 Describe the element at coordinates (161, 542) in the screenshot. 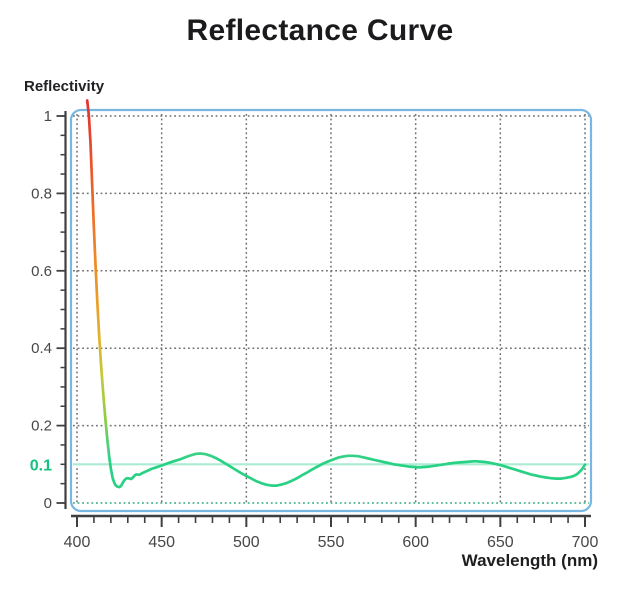

I see `x-tick-label: 450` at that location.